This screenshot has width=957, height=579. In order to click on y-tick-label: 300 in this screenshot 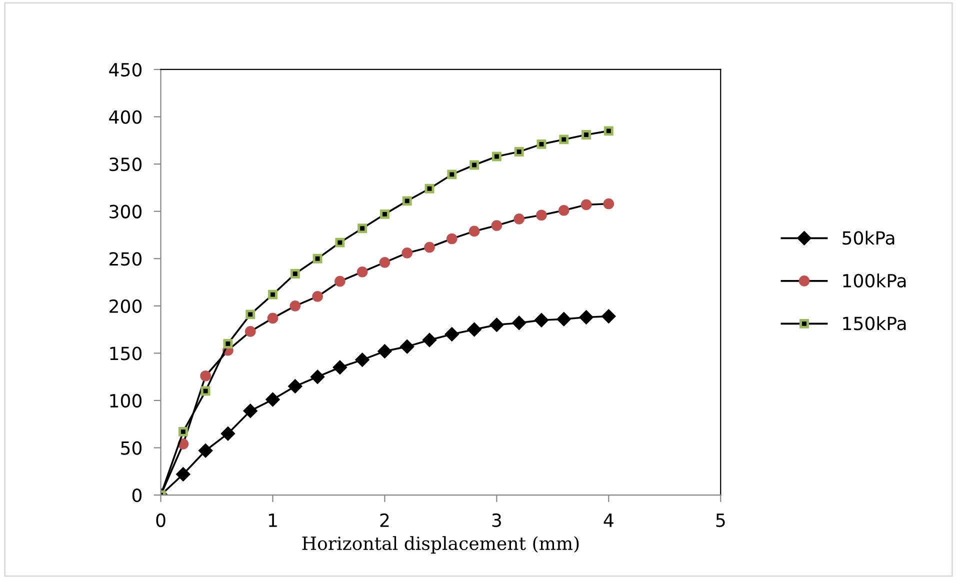, I will do `click(126, 211)`.